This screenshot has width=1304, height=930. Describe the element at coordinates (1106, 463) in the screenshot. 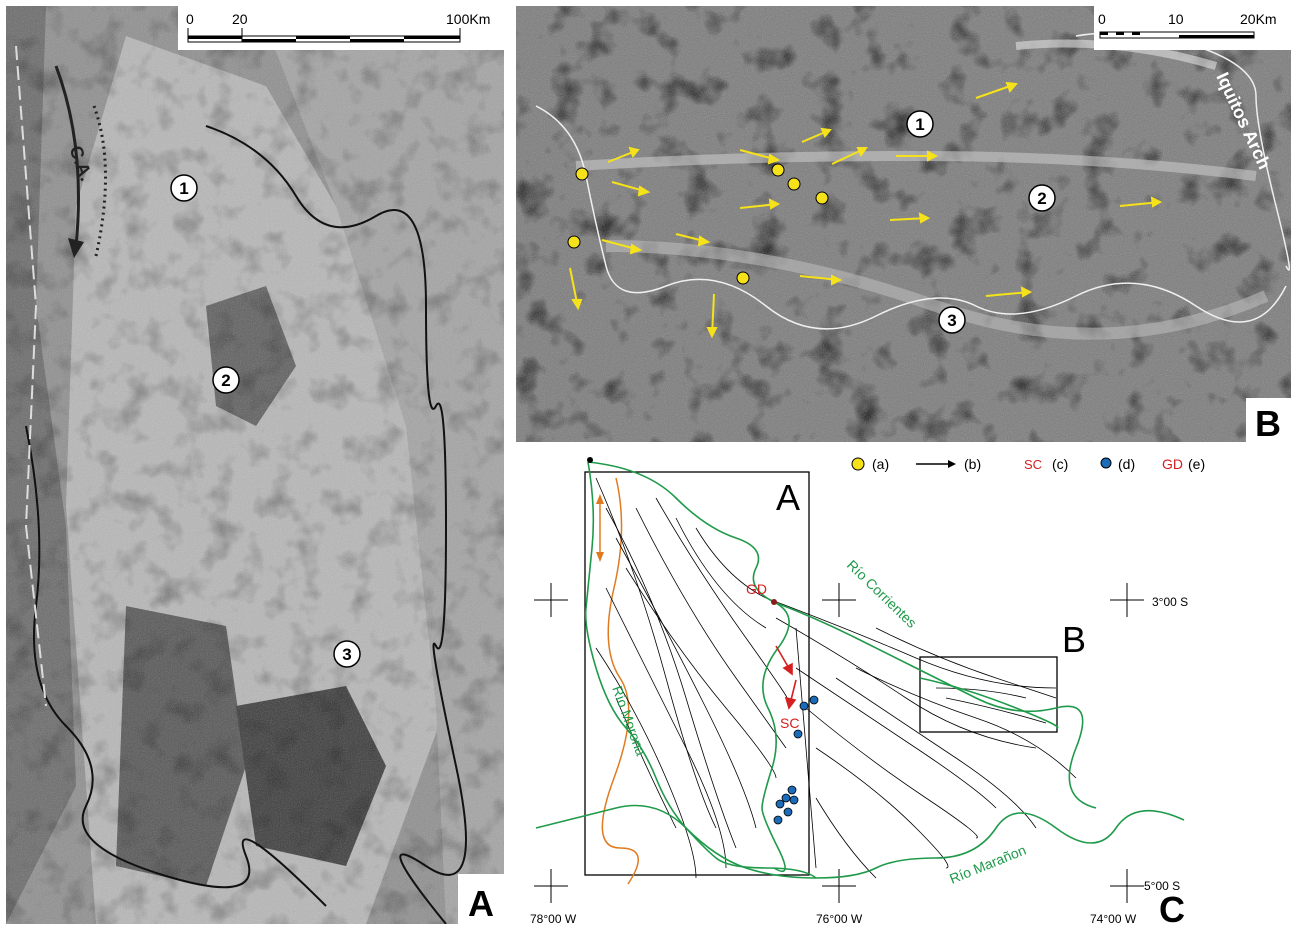

I see `legend-blue-dot-icon` at that location.